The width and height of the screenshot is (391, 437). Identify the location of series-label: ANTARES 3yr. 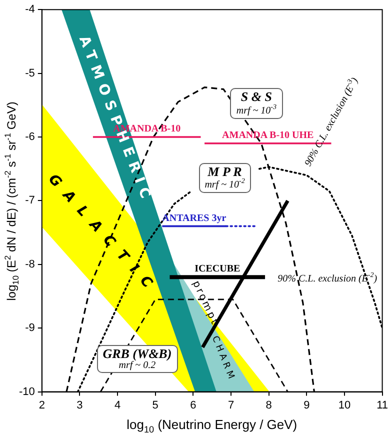
(194, 218).